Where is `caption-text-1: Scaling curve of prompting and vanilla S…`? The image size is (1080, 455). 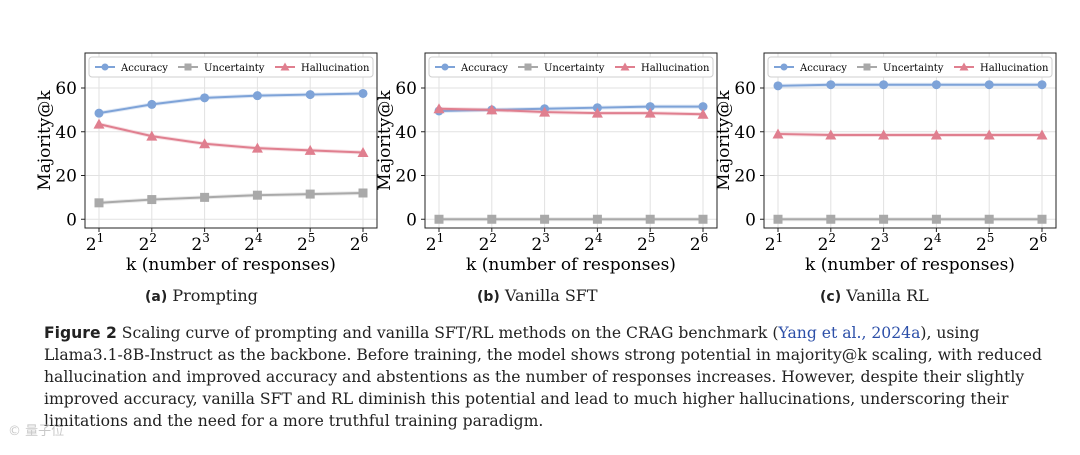
caption-text-1: Scaling curve of prompting and vanilla S… is located at coordinates (450, 333).